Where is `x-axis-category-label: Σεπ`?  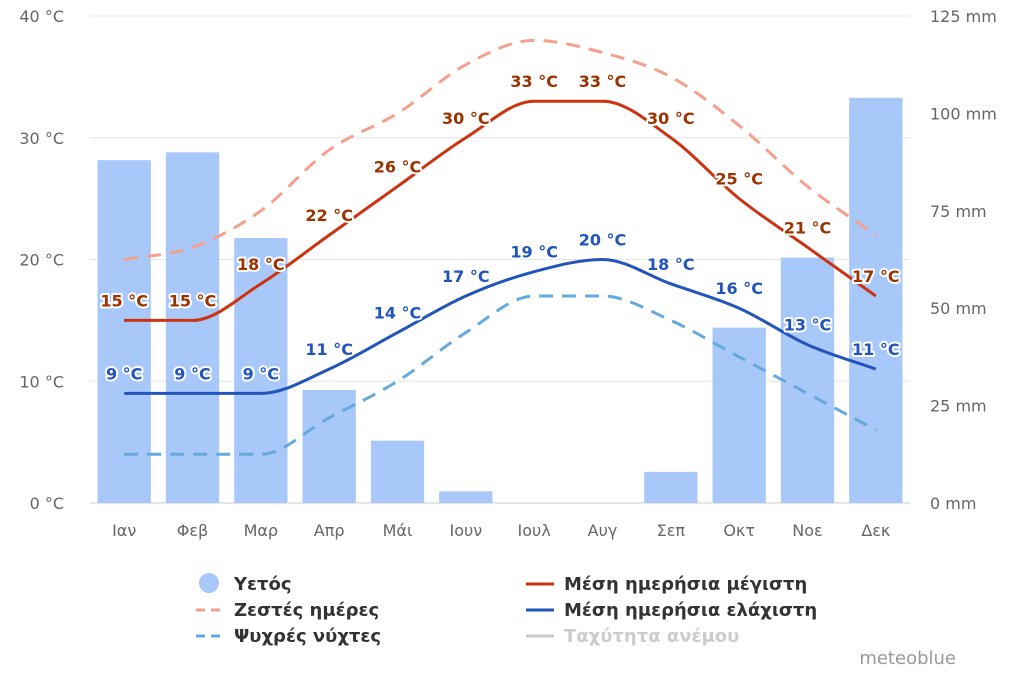
x-axis-category-label: Σεπ is located at coordinates (671, 530).